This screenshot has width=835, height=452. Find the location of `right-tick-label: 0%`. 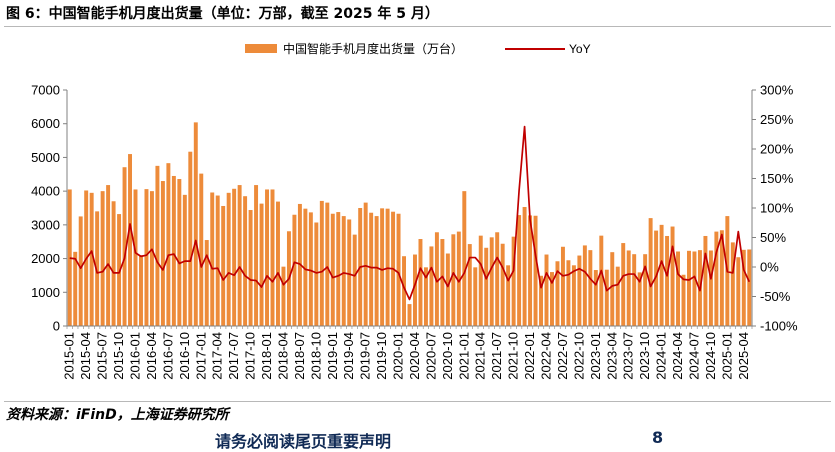

right-tick-label: 0% is located at coordinates (769, 267).